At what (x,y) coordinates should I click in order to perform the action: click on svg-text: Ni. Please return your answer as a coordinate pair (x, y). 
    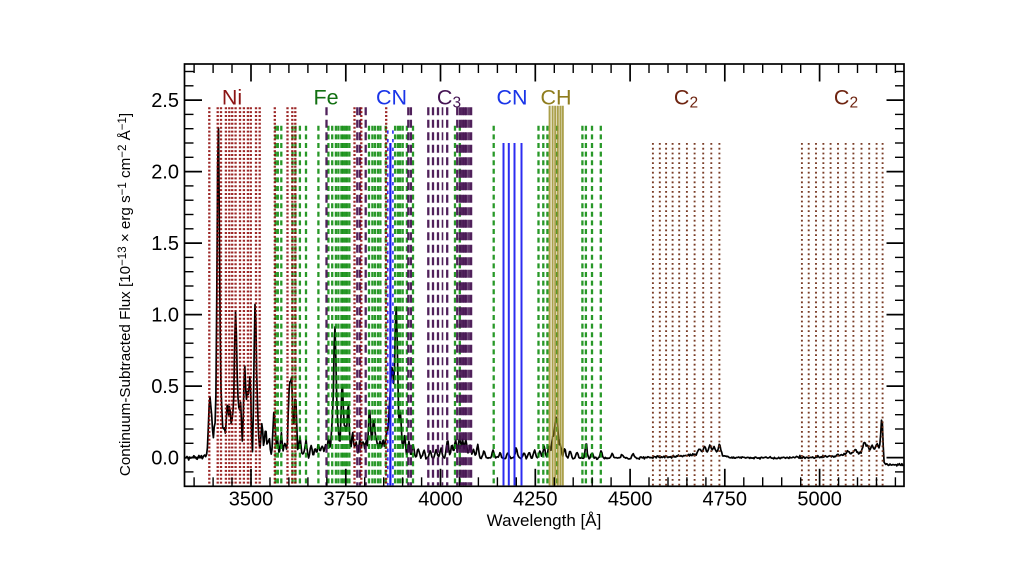
    Looking at the image, I should click on (232, 98).